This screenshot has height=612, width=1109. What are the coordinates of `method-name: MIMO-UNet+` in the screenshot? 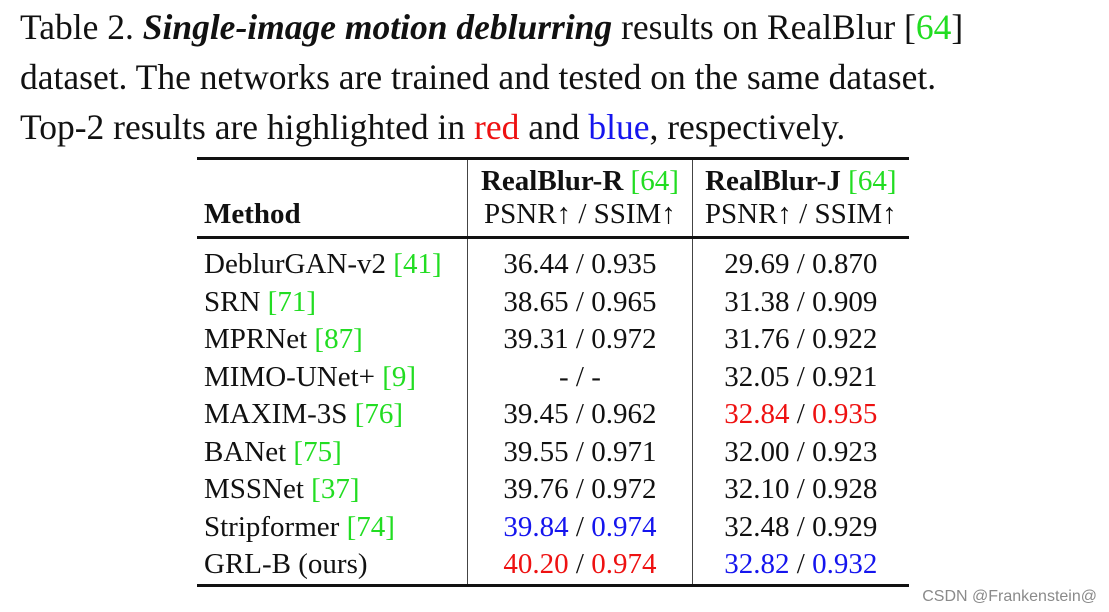 It's located at (289, 376).